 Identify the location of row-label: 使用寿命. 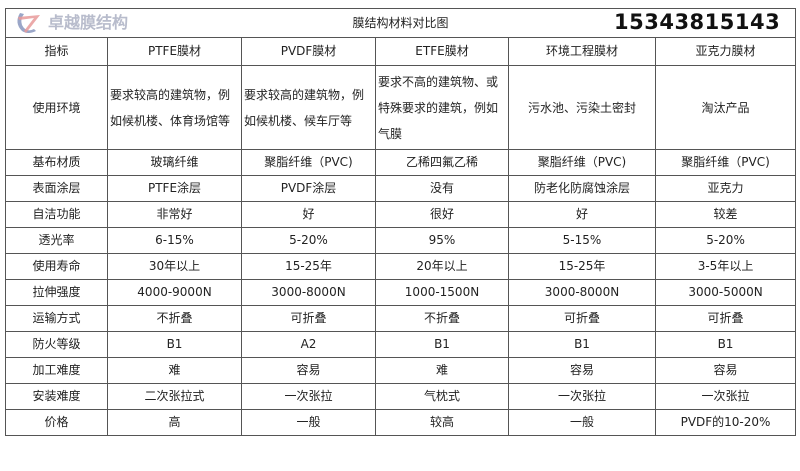
(56, 266).